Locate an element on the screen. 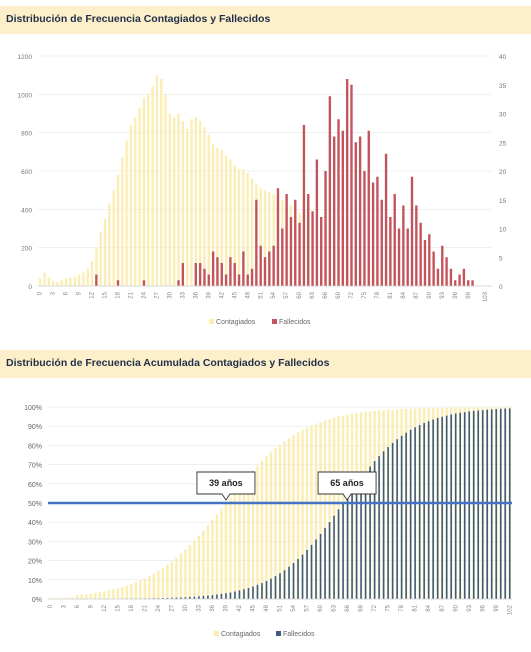 The width and height of the screenshot is (531, 652). chart2-y-tick: 70% is located at coordinates (35, 466).